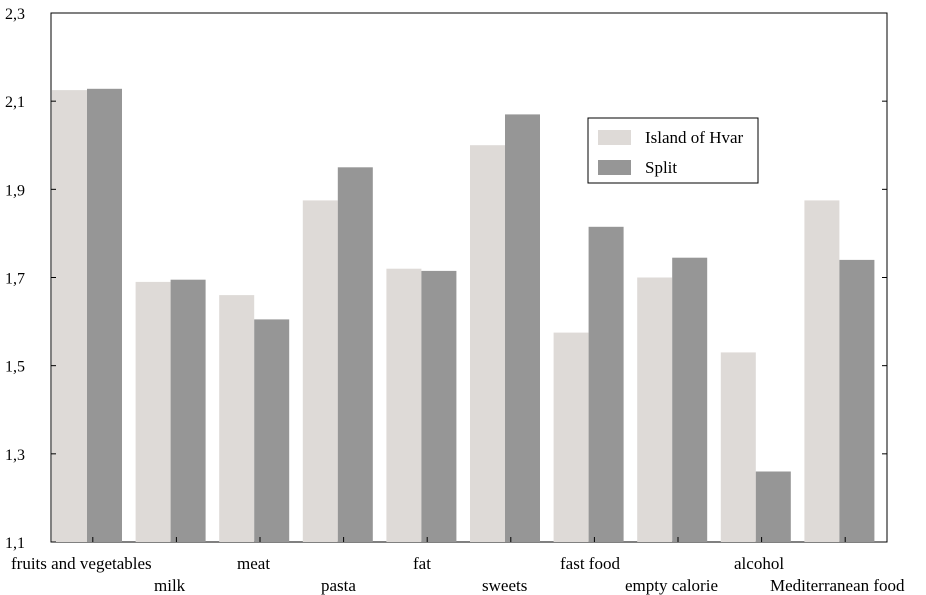 The image size is (926, 595). I want to click on y-tick-label: 2,1, so click(15, 102).